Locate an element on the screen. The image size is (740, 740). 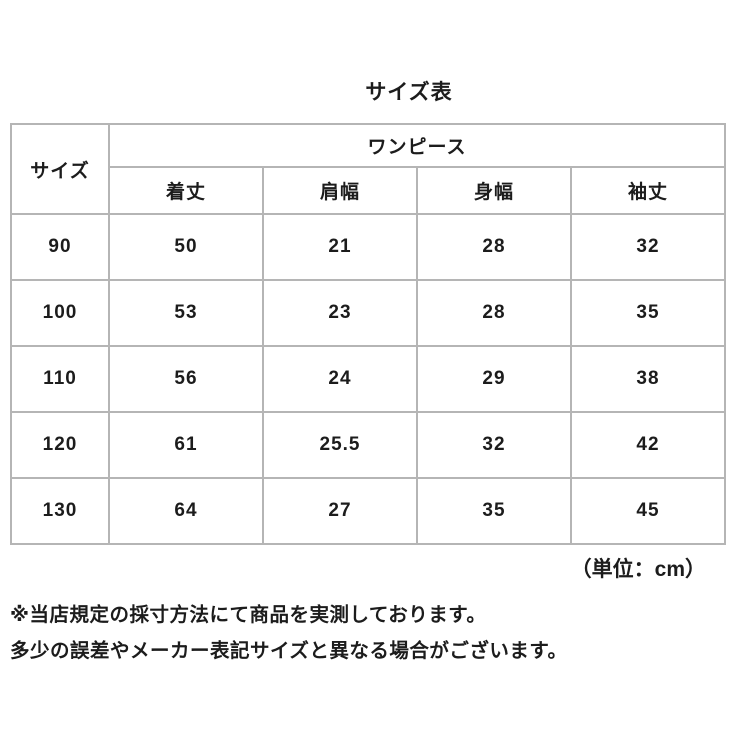
table-row: 90 50 21 28 32 is located at coordinates (368, 247).